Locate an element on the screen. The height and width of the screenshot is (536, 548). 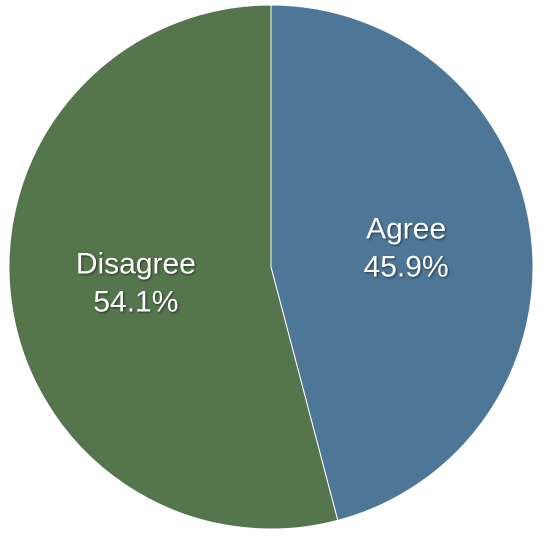
slice-value: 54.1% is located at coordinates (135, 301).